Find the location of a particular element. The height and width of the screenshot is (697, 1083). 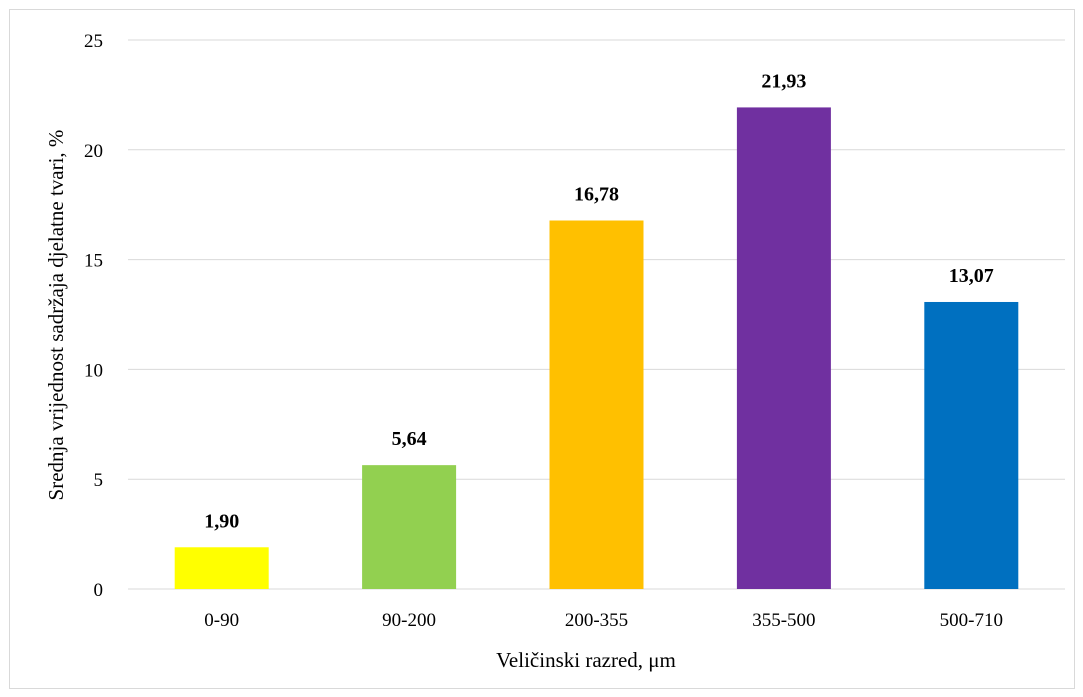

y-tick-label: 15 is located at coordinates (93, 261).